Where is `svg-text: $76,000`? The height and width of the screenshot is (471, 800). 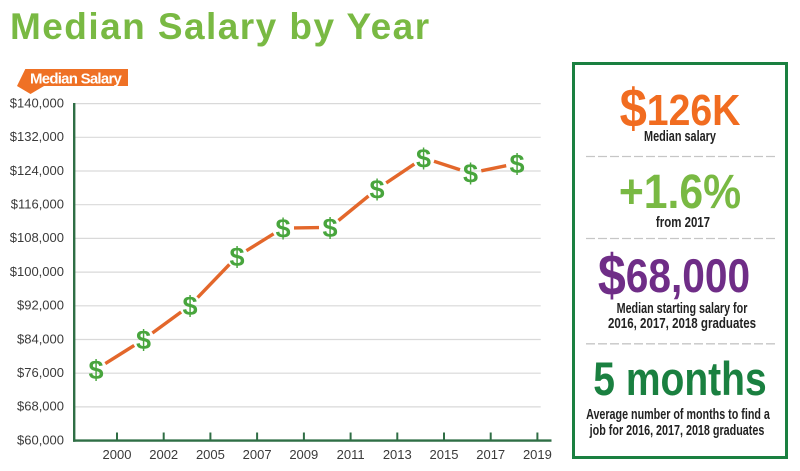 svg-text: $76,000 is located at coordinates (40, 372).